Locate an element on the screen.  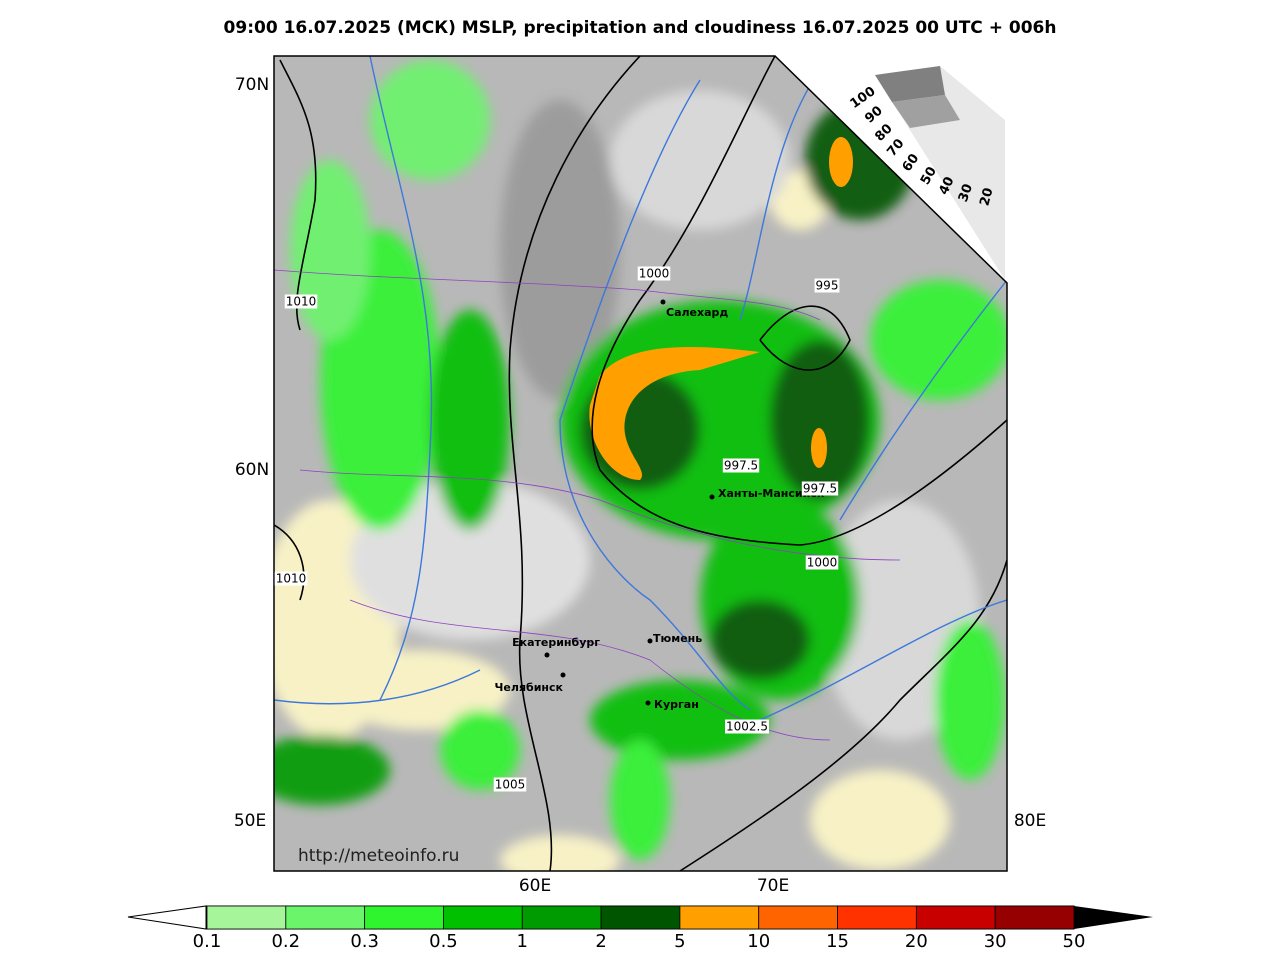
colorbar-label: 5 is located at coordinates (679, 941).